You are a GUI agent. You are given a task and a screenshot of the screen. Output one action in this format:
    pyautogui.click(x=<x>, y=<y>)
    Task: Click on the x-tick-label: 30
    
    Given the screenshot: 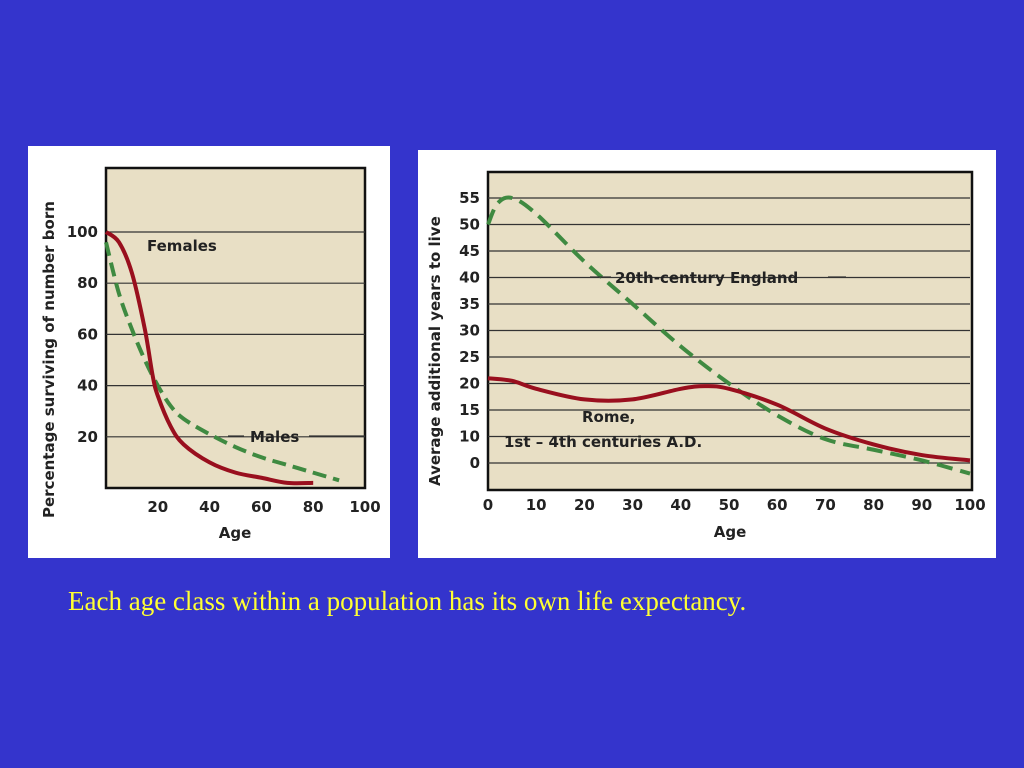 What is the action you would take?
    pyautogui.click(x=632, y=505)
    